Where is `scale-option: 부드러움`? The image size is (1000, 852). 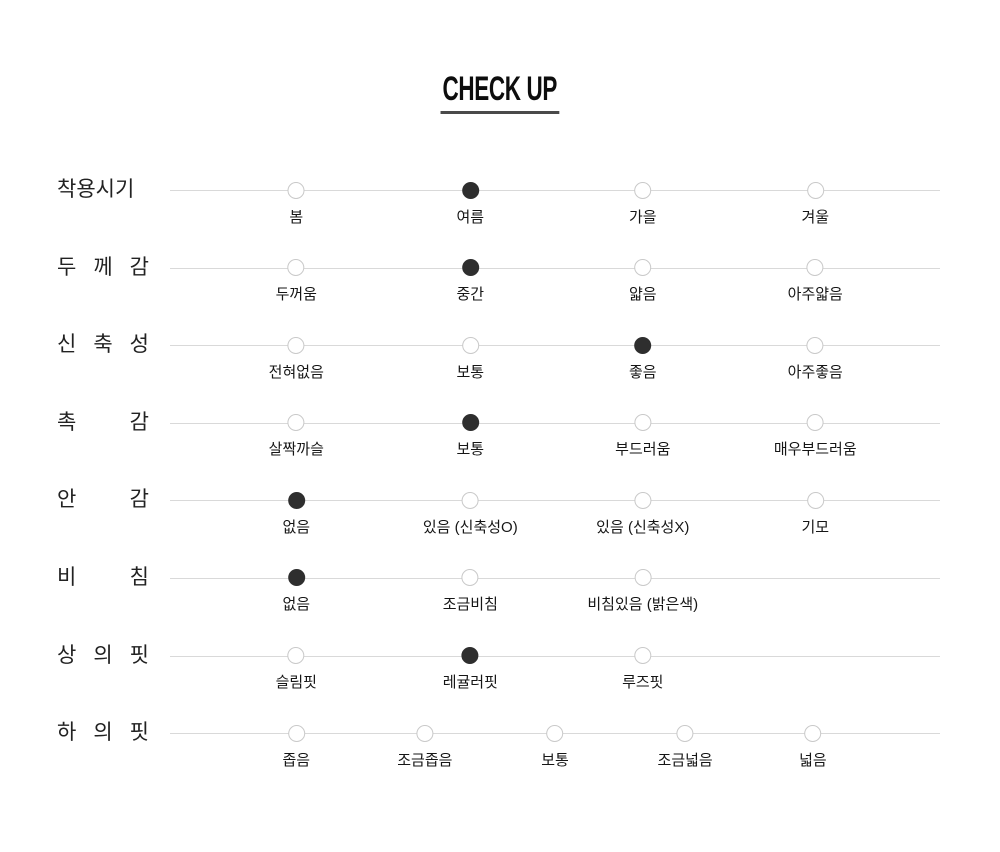 scale-option: 부드러움 is located at coordinates (642, 423).